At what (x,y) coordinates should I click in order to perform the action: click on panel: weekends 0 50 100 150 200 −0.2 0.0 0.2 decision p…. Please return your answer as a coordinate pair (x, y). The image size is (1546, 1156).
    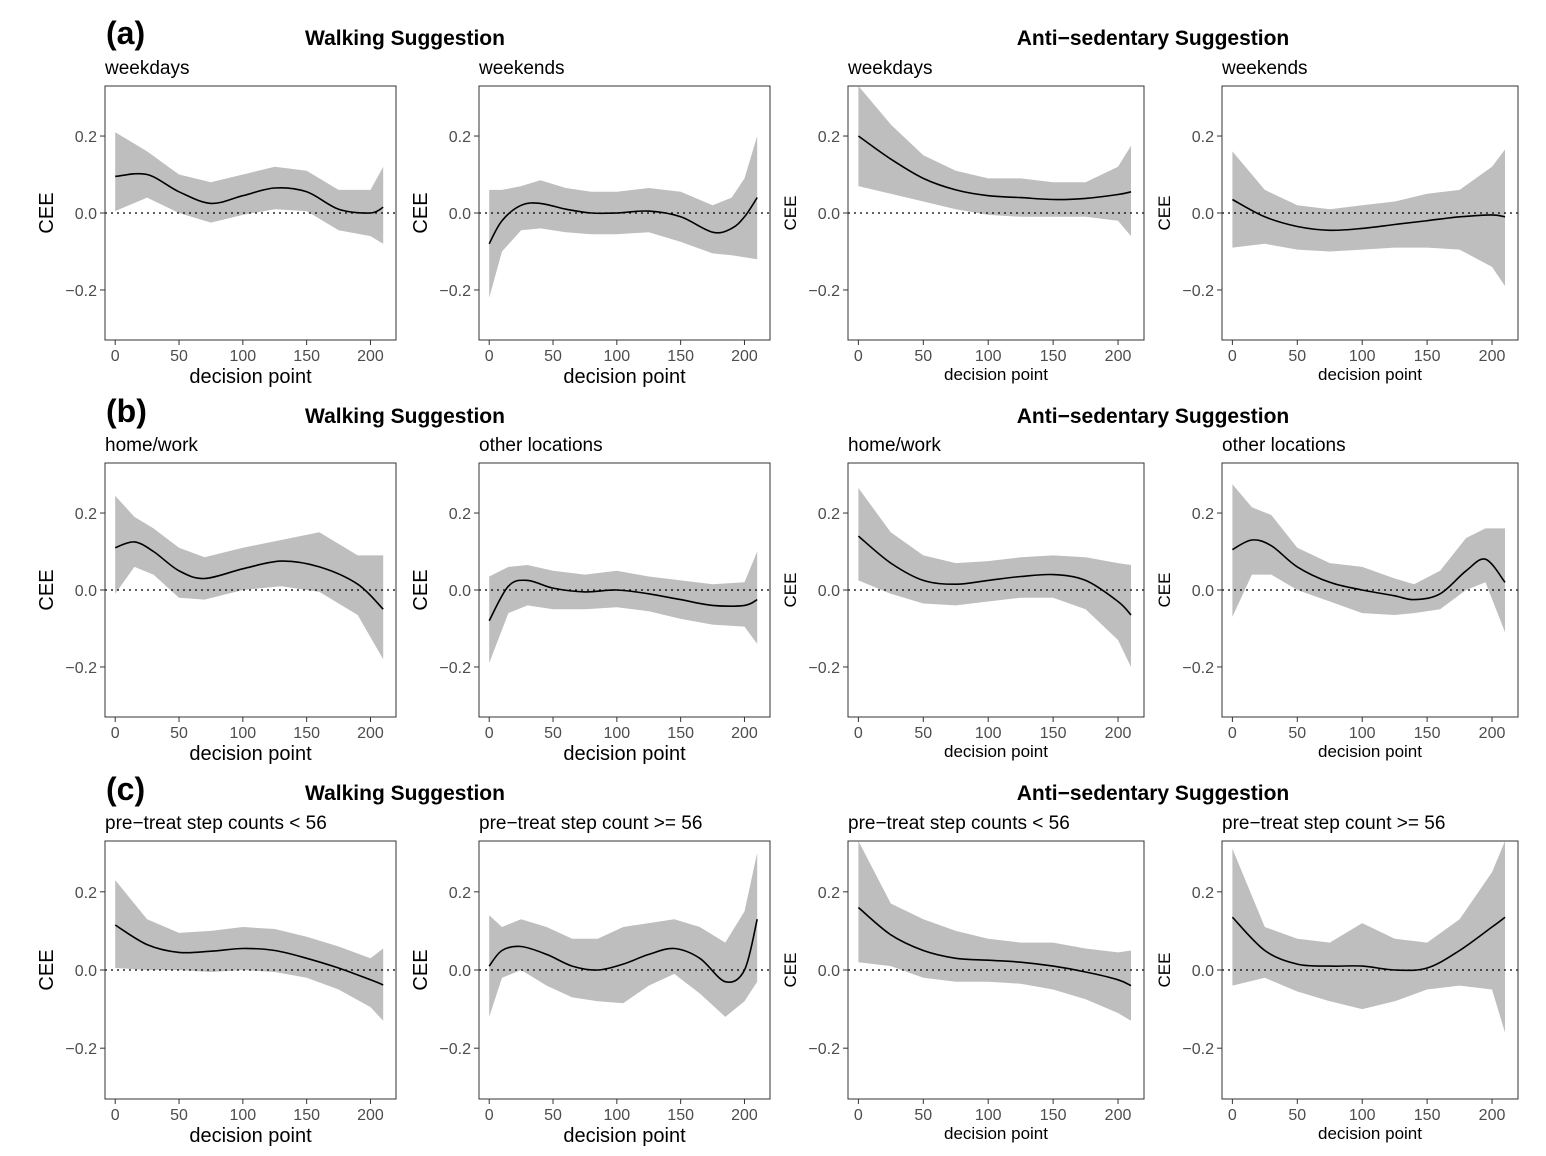
    Looking at the image, I should click on (1337, 221).